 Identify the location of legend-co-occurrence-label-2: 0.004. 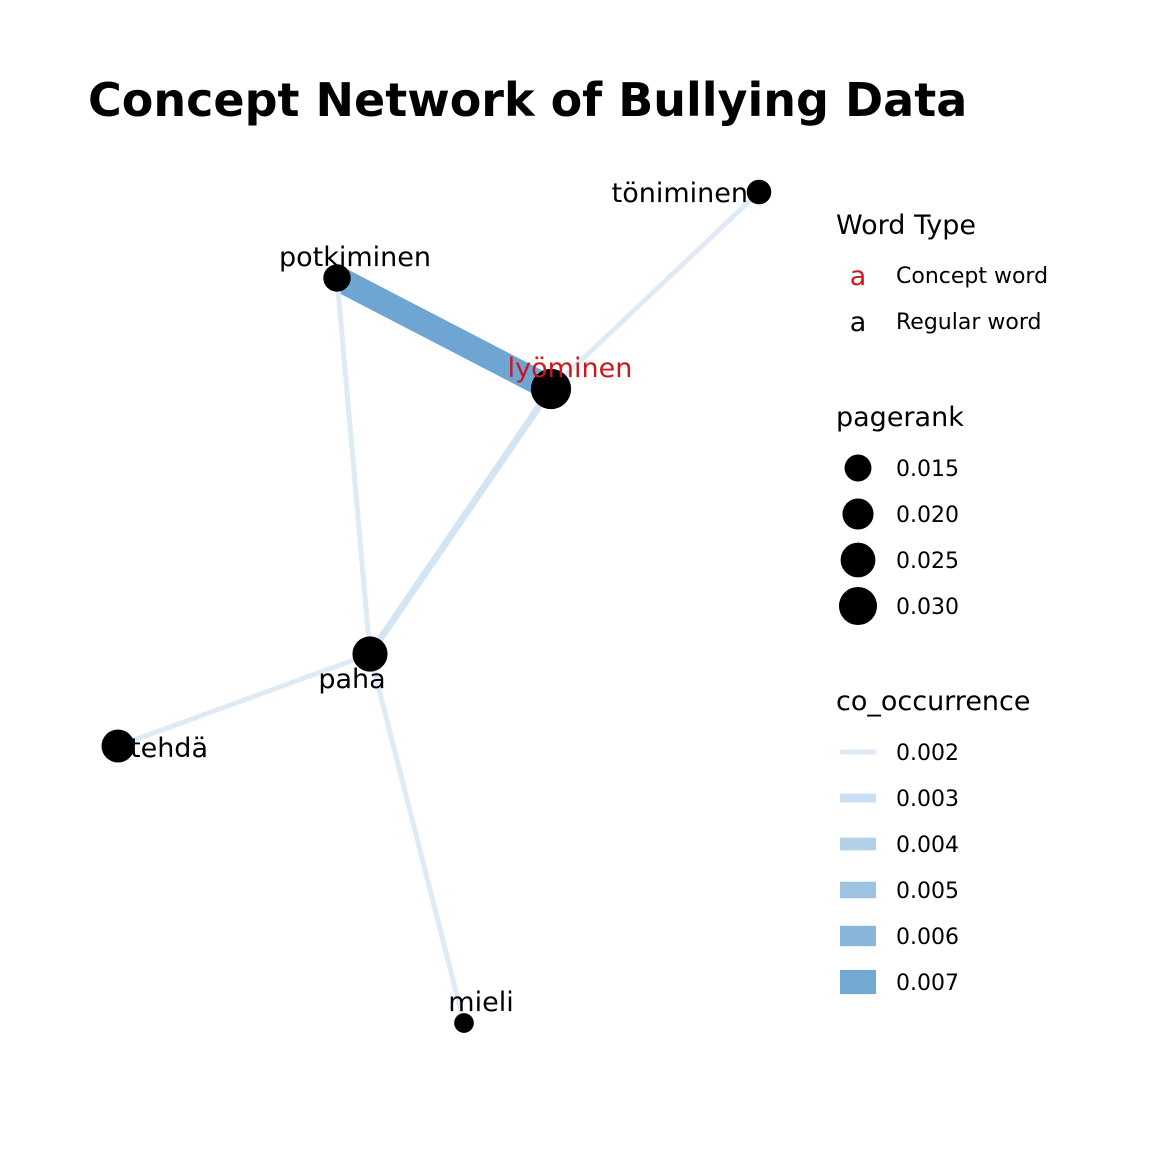
(927, 845).